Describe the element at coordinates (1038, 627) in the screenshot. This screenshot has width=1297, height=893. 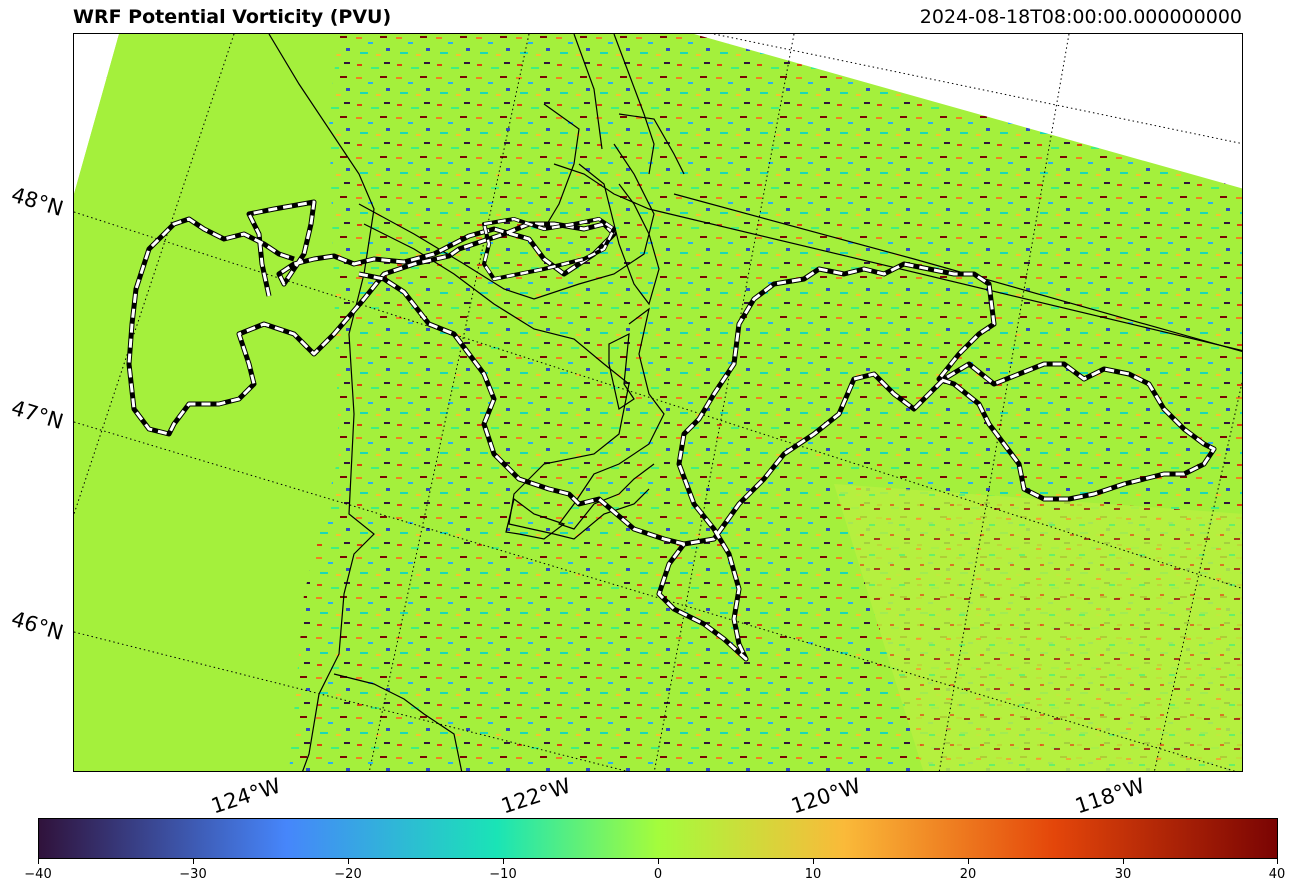
I see `smooth-southeast-area` at that location.